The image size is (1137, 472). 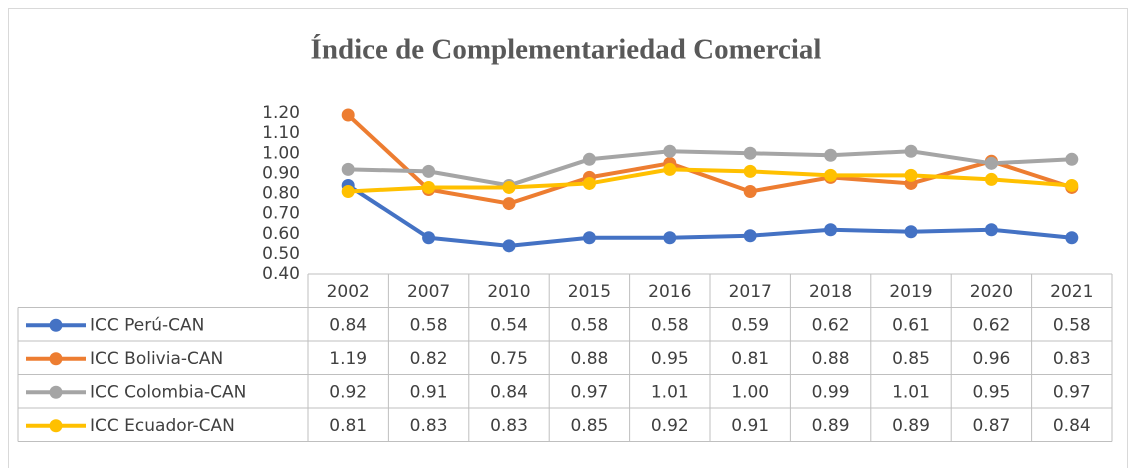 I want to click on table-value: 1.00, so click(x=750, y=392).